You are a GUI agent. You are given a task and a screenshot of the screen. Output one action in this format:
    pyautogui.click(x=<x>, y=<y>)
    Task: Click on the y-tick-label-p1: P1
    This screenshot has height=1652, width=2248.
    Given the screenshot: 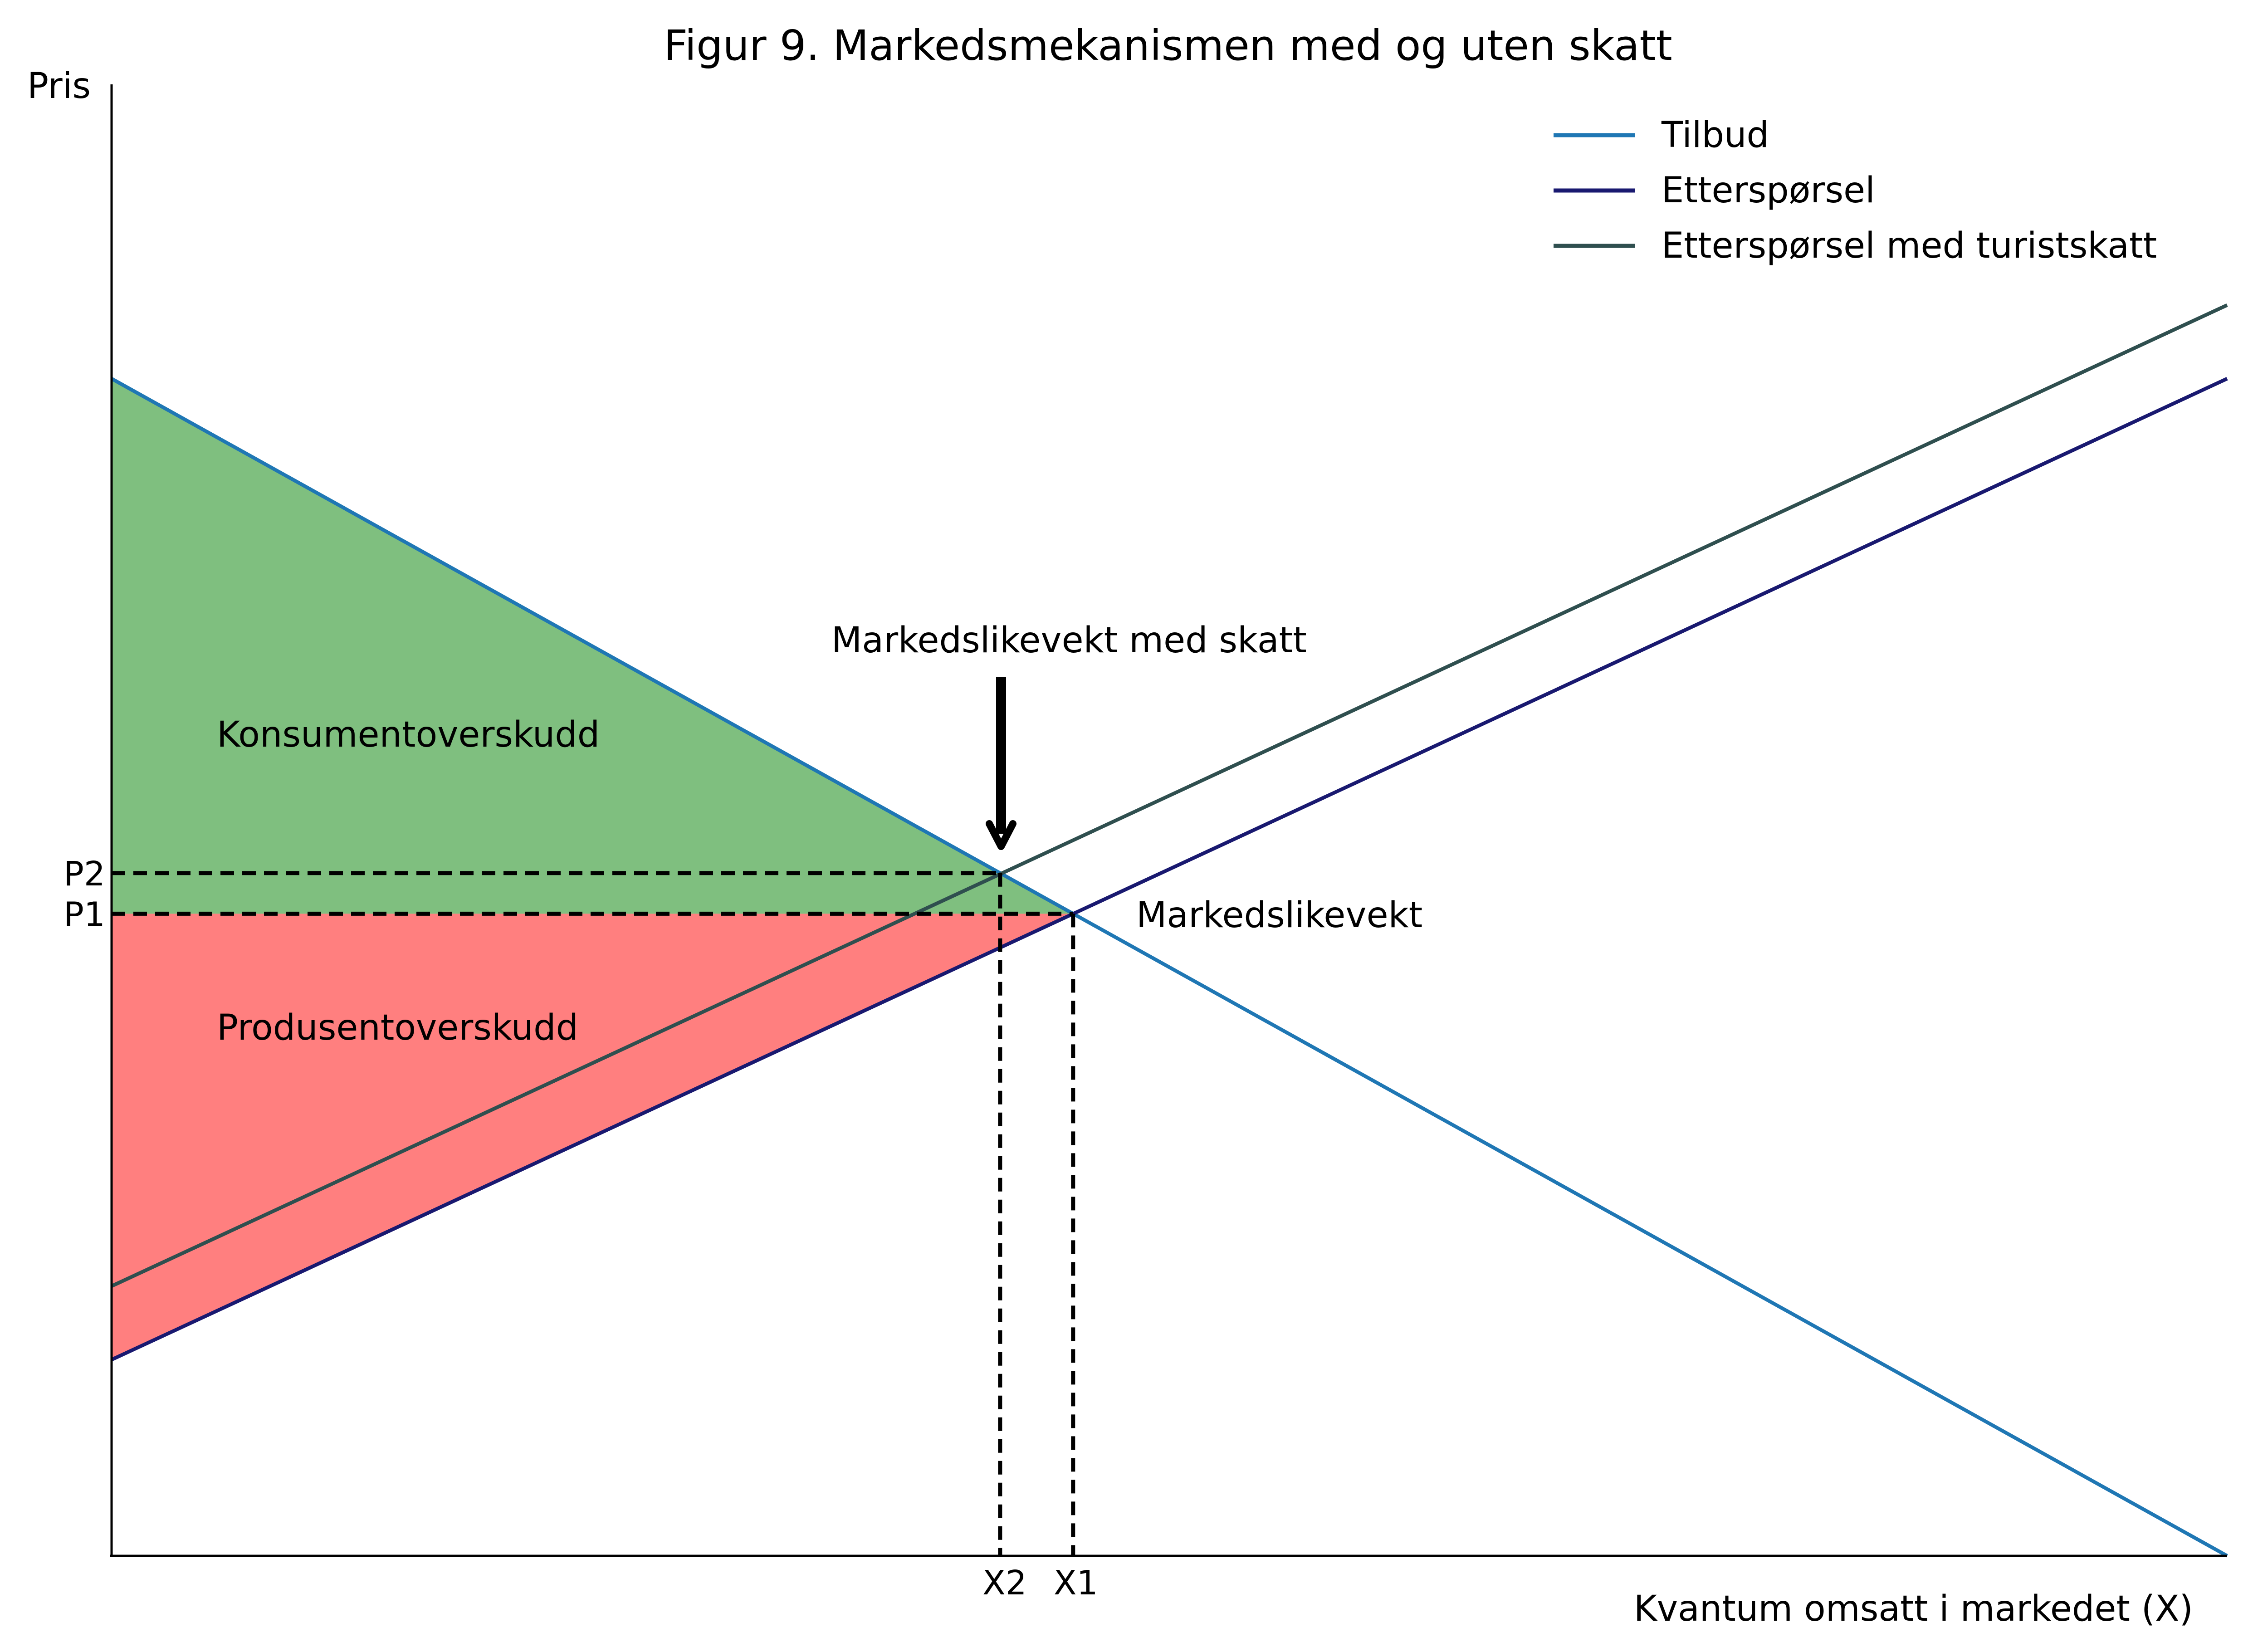 What is the action you would take?
    pyautogui.click(x=85, y=914)
    